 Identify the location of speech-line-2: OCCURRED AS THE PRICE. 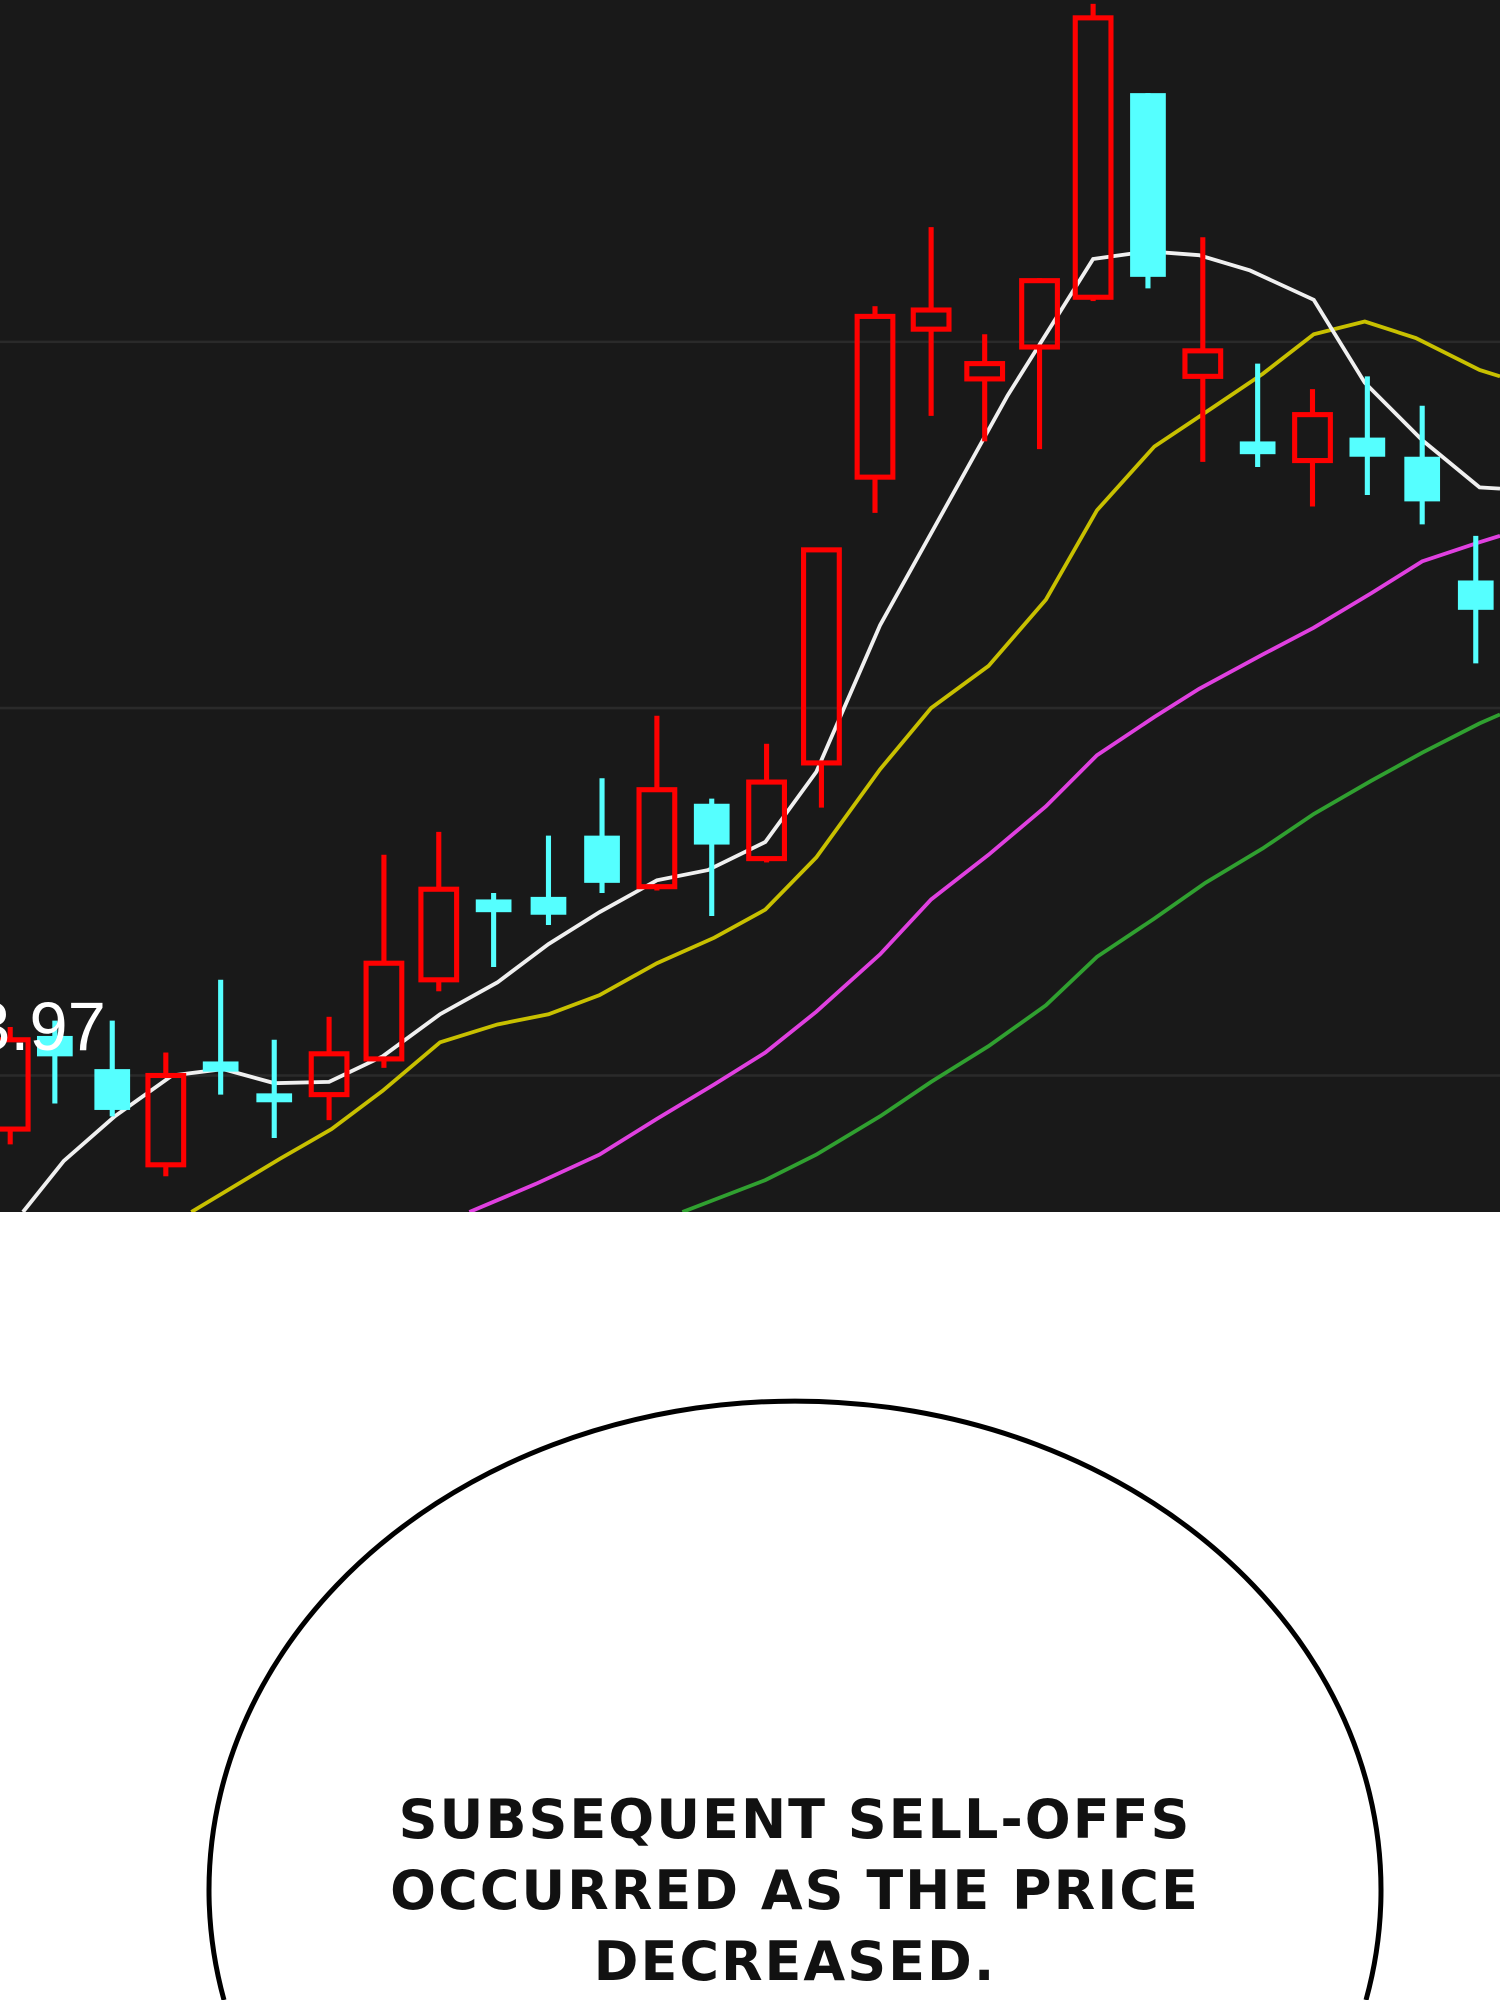
(795, 1890).